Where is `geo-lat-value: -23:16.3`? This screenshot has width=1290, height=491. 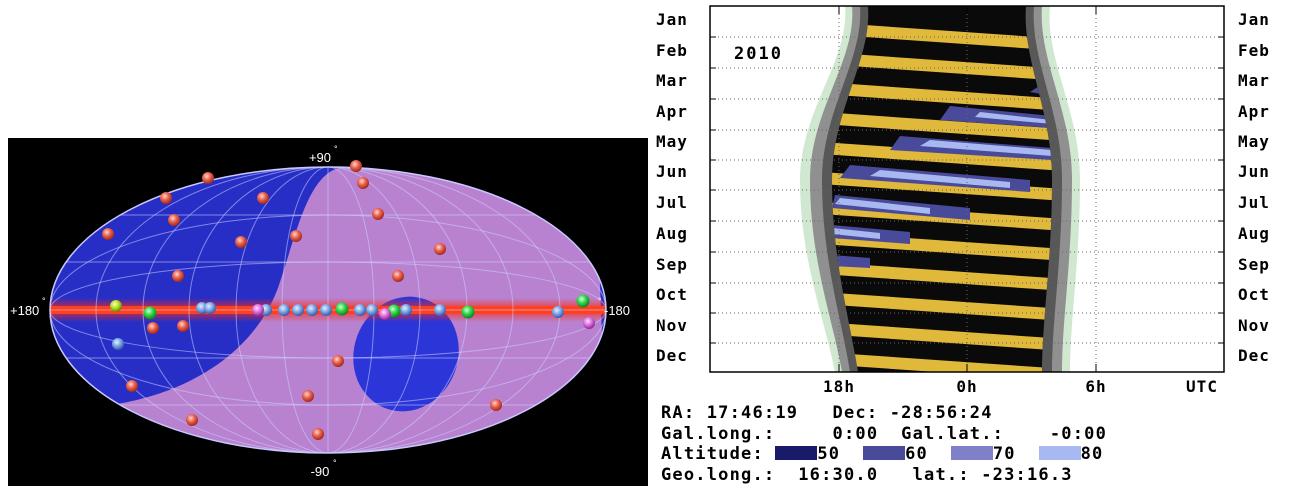
geo-lat-value: -23:16.3 is located at coordinates (1027, 475).